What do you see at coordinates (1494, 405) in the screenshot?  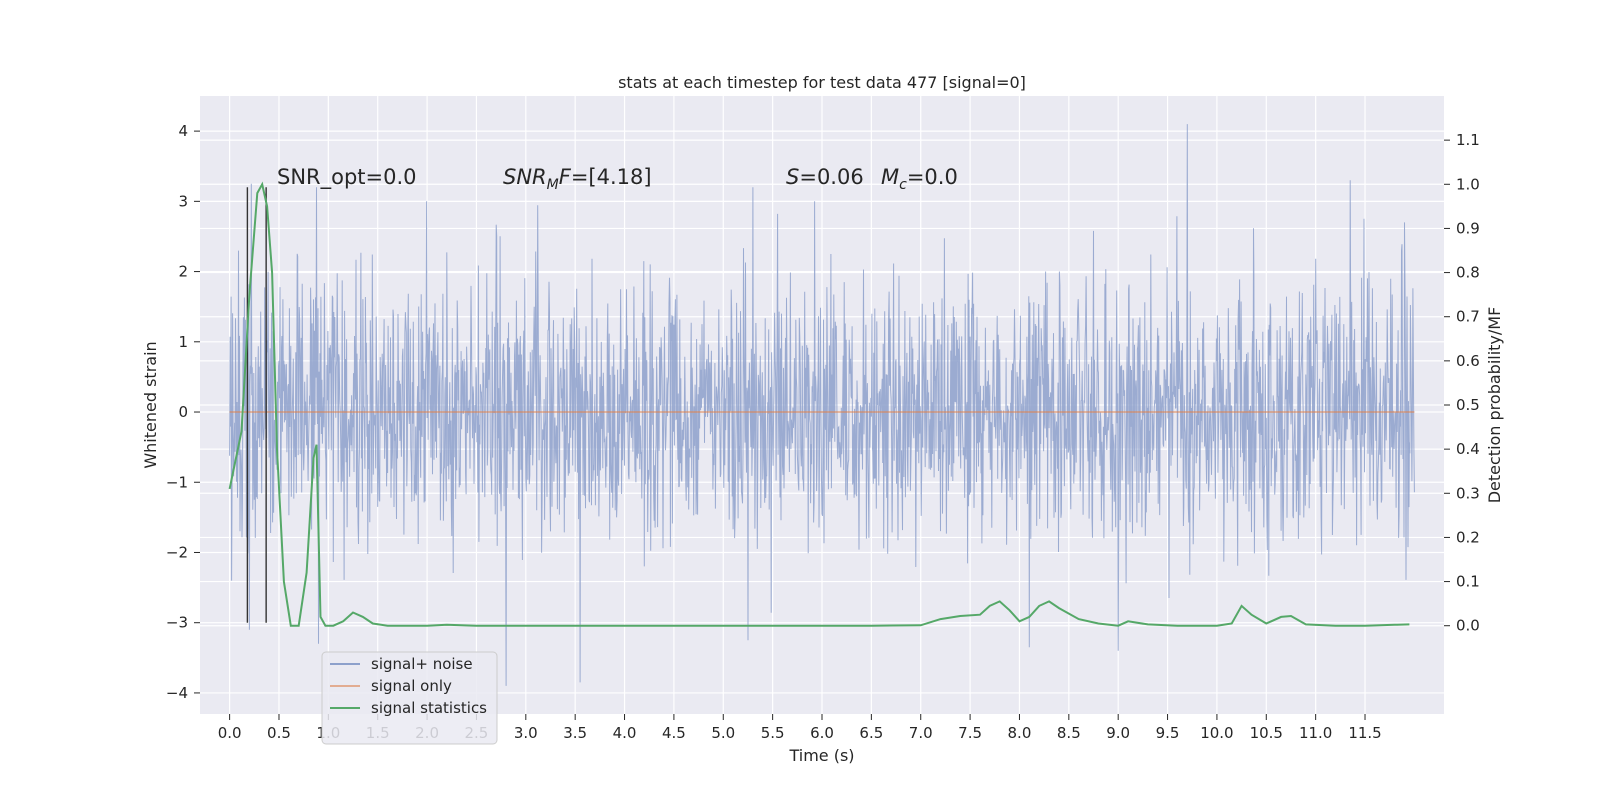 I see `y-axis-label-right: Detection probability/MF` at bounding box center [1494, 405].